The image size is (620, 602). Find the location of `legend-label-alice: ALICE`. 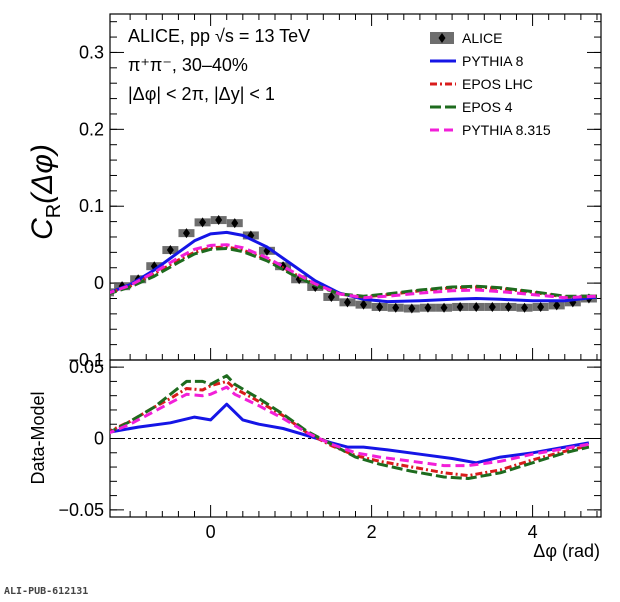

legend-label-alice: ALICE is located at coordinates (482, 38).